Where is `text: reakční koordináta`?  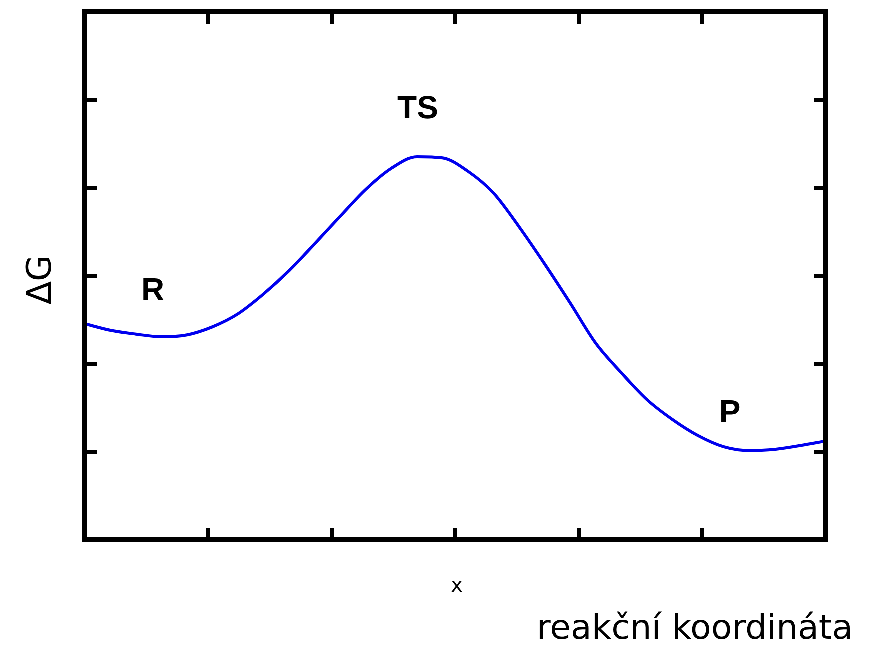
text: reakční koordináta is located at coordinates (695, 627).